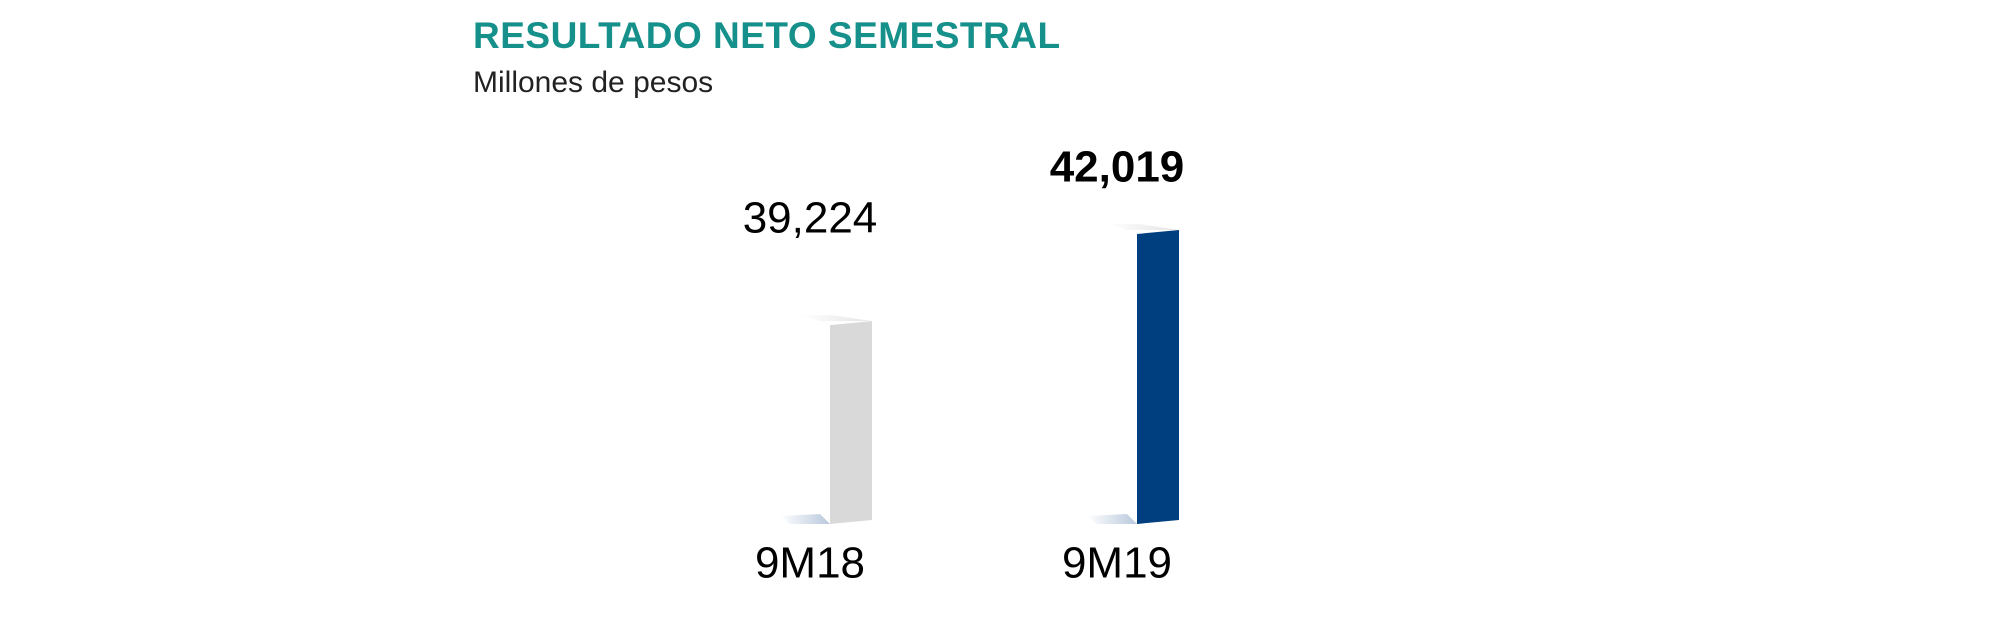 Image resolution: width=2005 pixels, height=623 pixels. I want to click on value-label: 39,224, so click(810, 218).